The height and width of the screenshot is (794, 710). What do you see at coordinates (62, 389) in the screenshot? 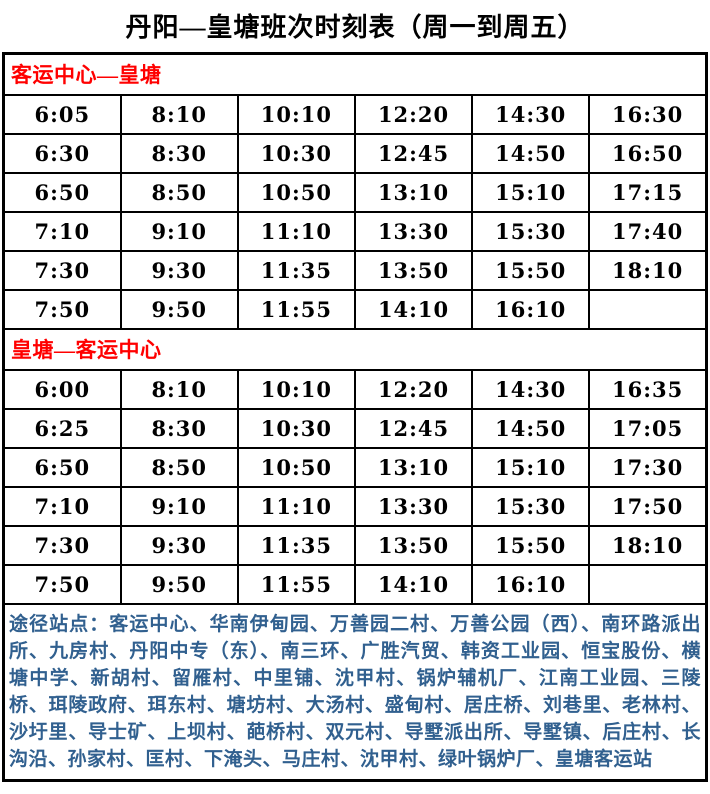
I see `time-cell: 6:00` at bounding box center [62, 389].